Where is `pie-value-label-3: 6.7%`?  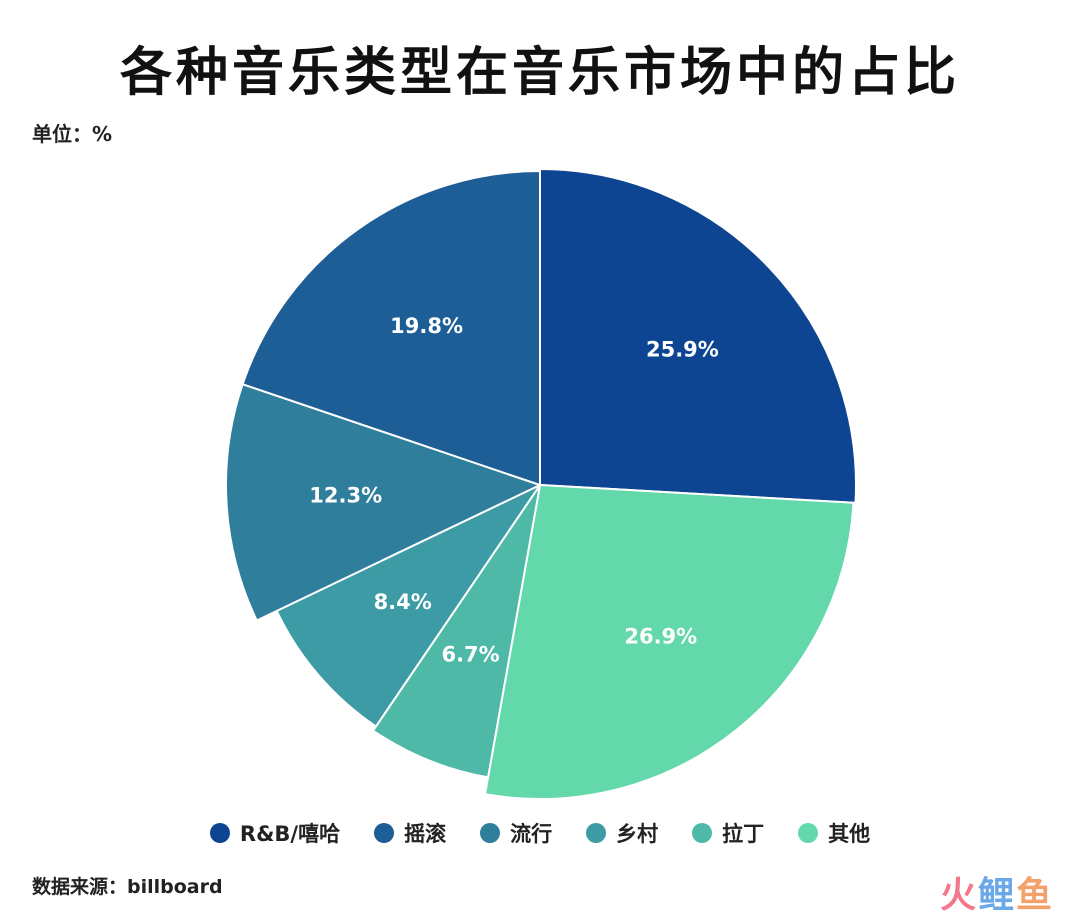 pie-value-label-3: 6.7% is located at coordinates (470, 655).